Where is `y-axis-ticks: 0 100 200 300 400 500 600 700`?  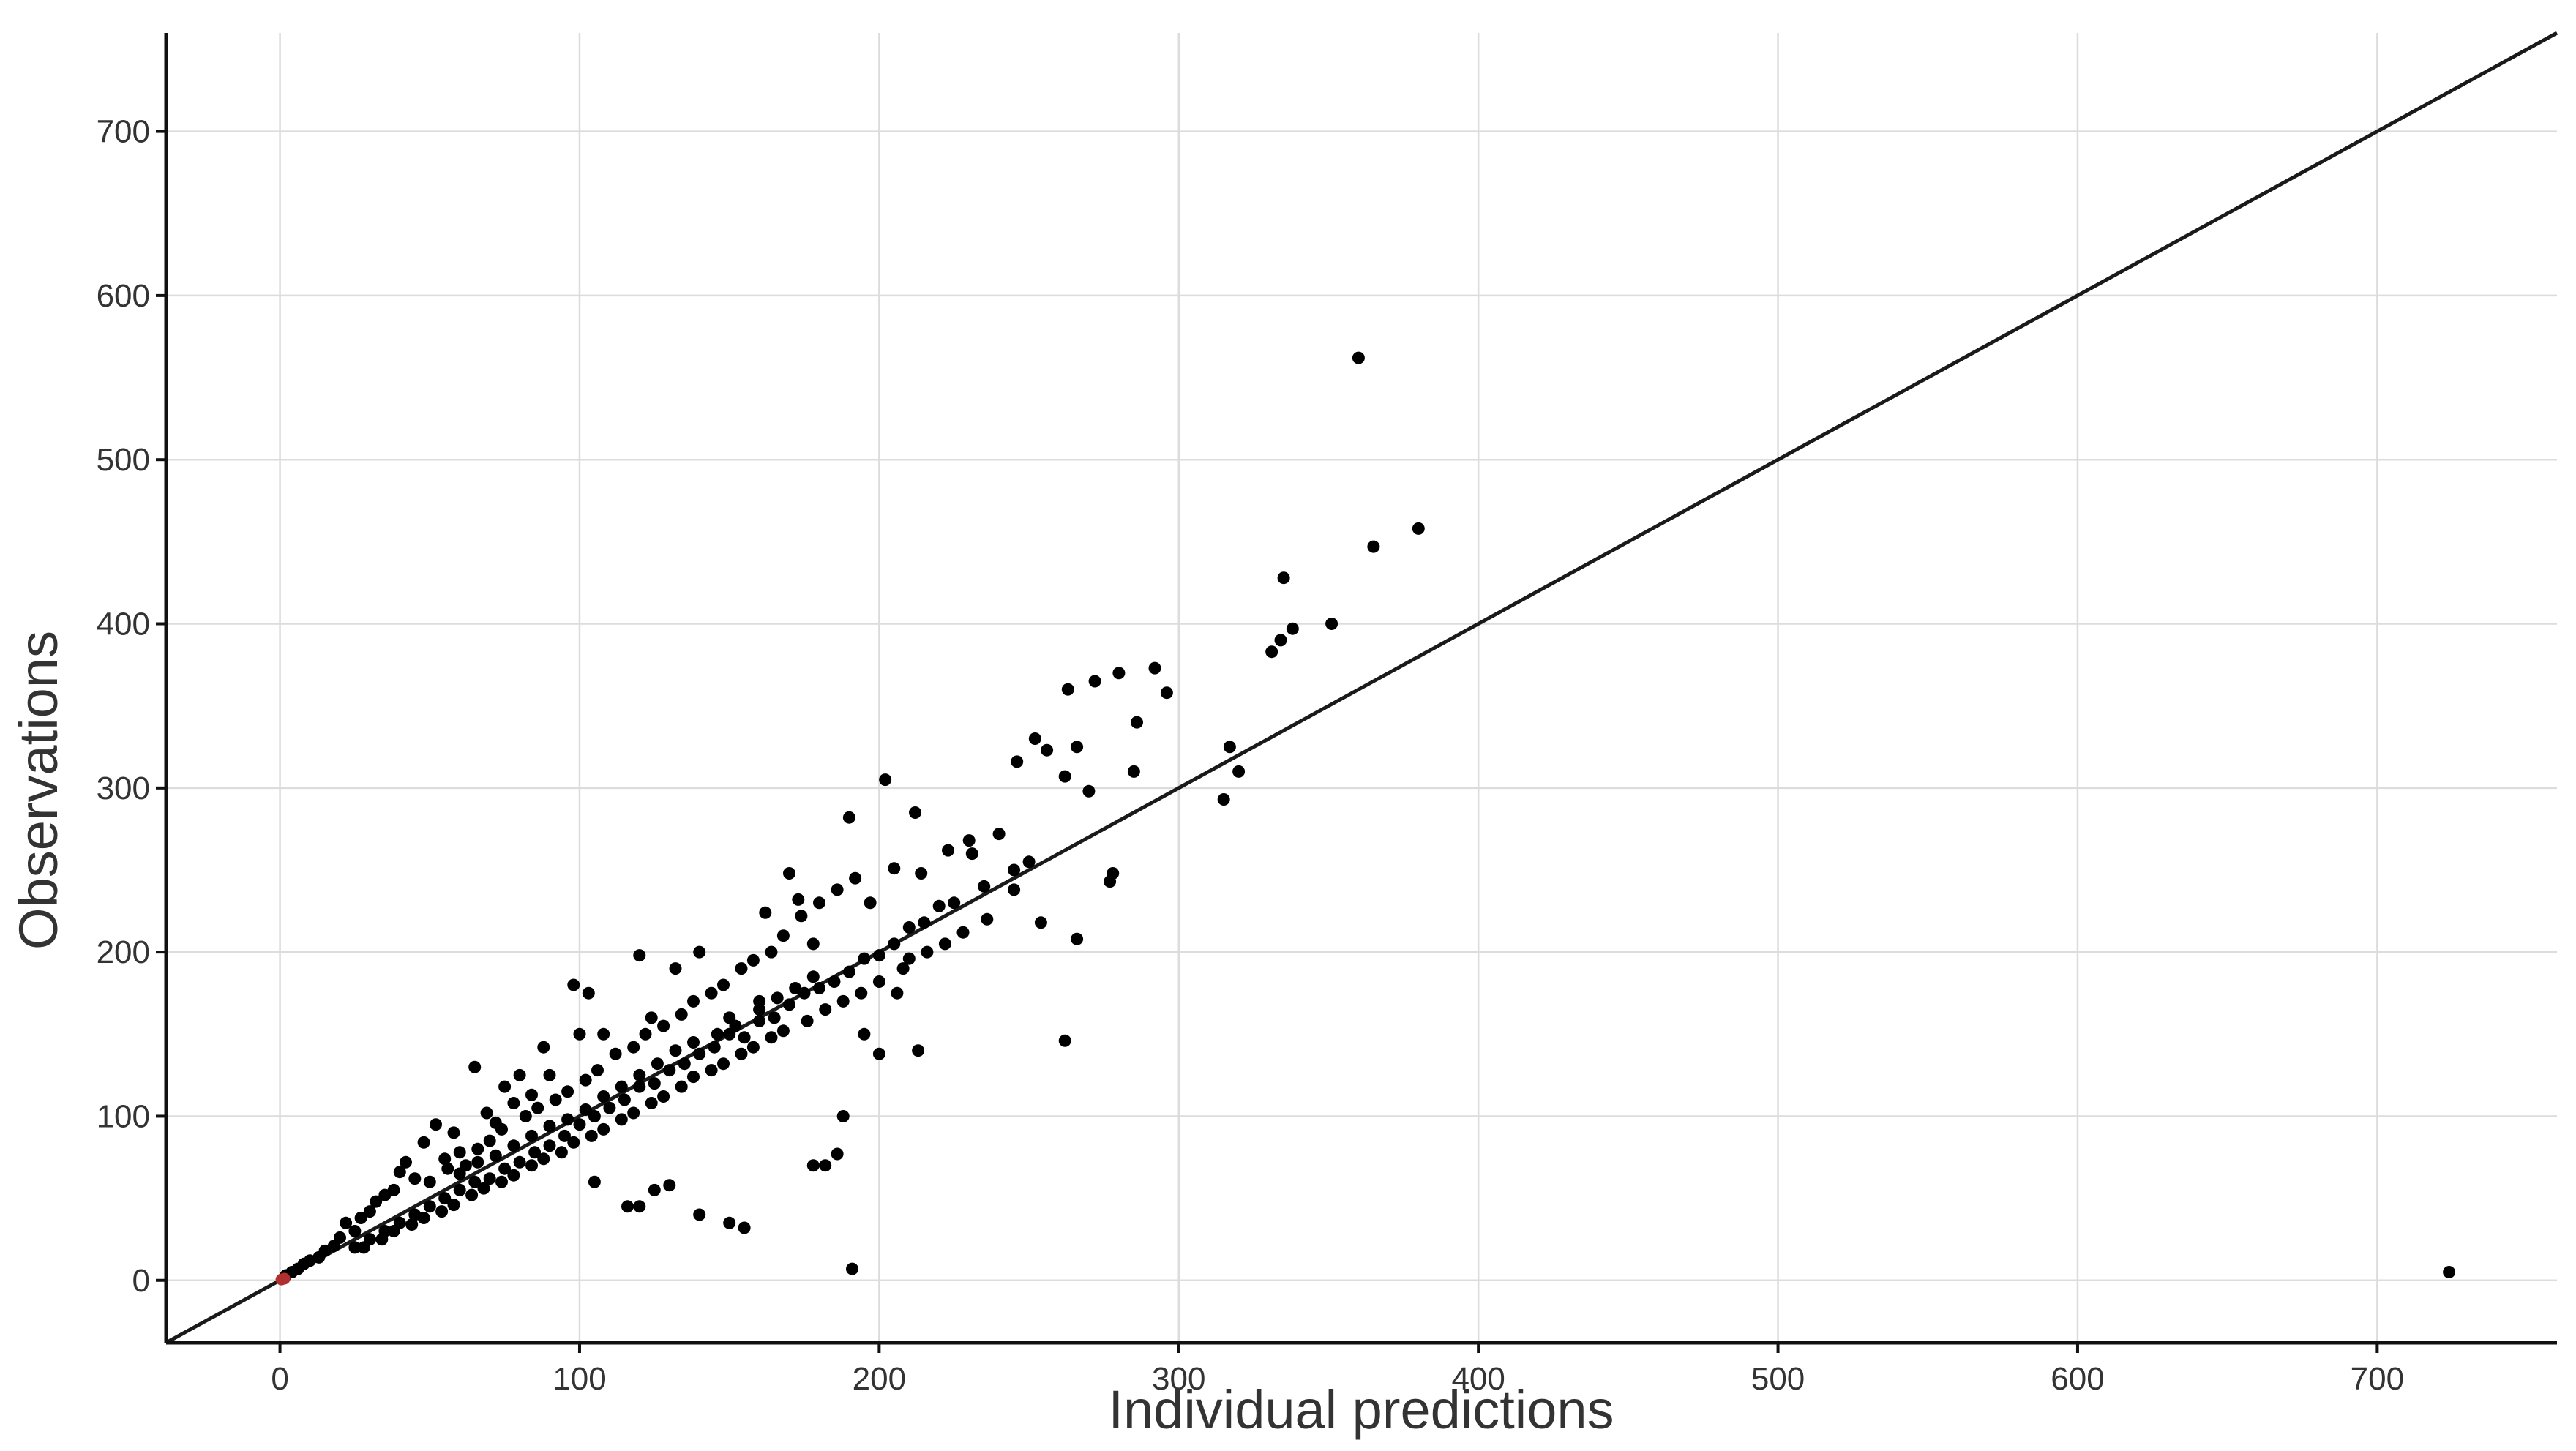 y-axis-ticks: 0 100 200 300 400 500 600 700 is located at coordinates (131, 707).